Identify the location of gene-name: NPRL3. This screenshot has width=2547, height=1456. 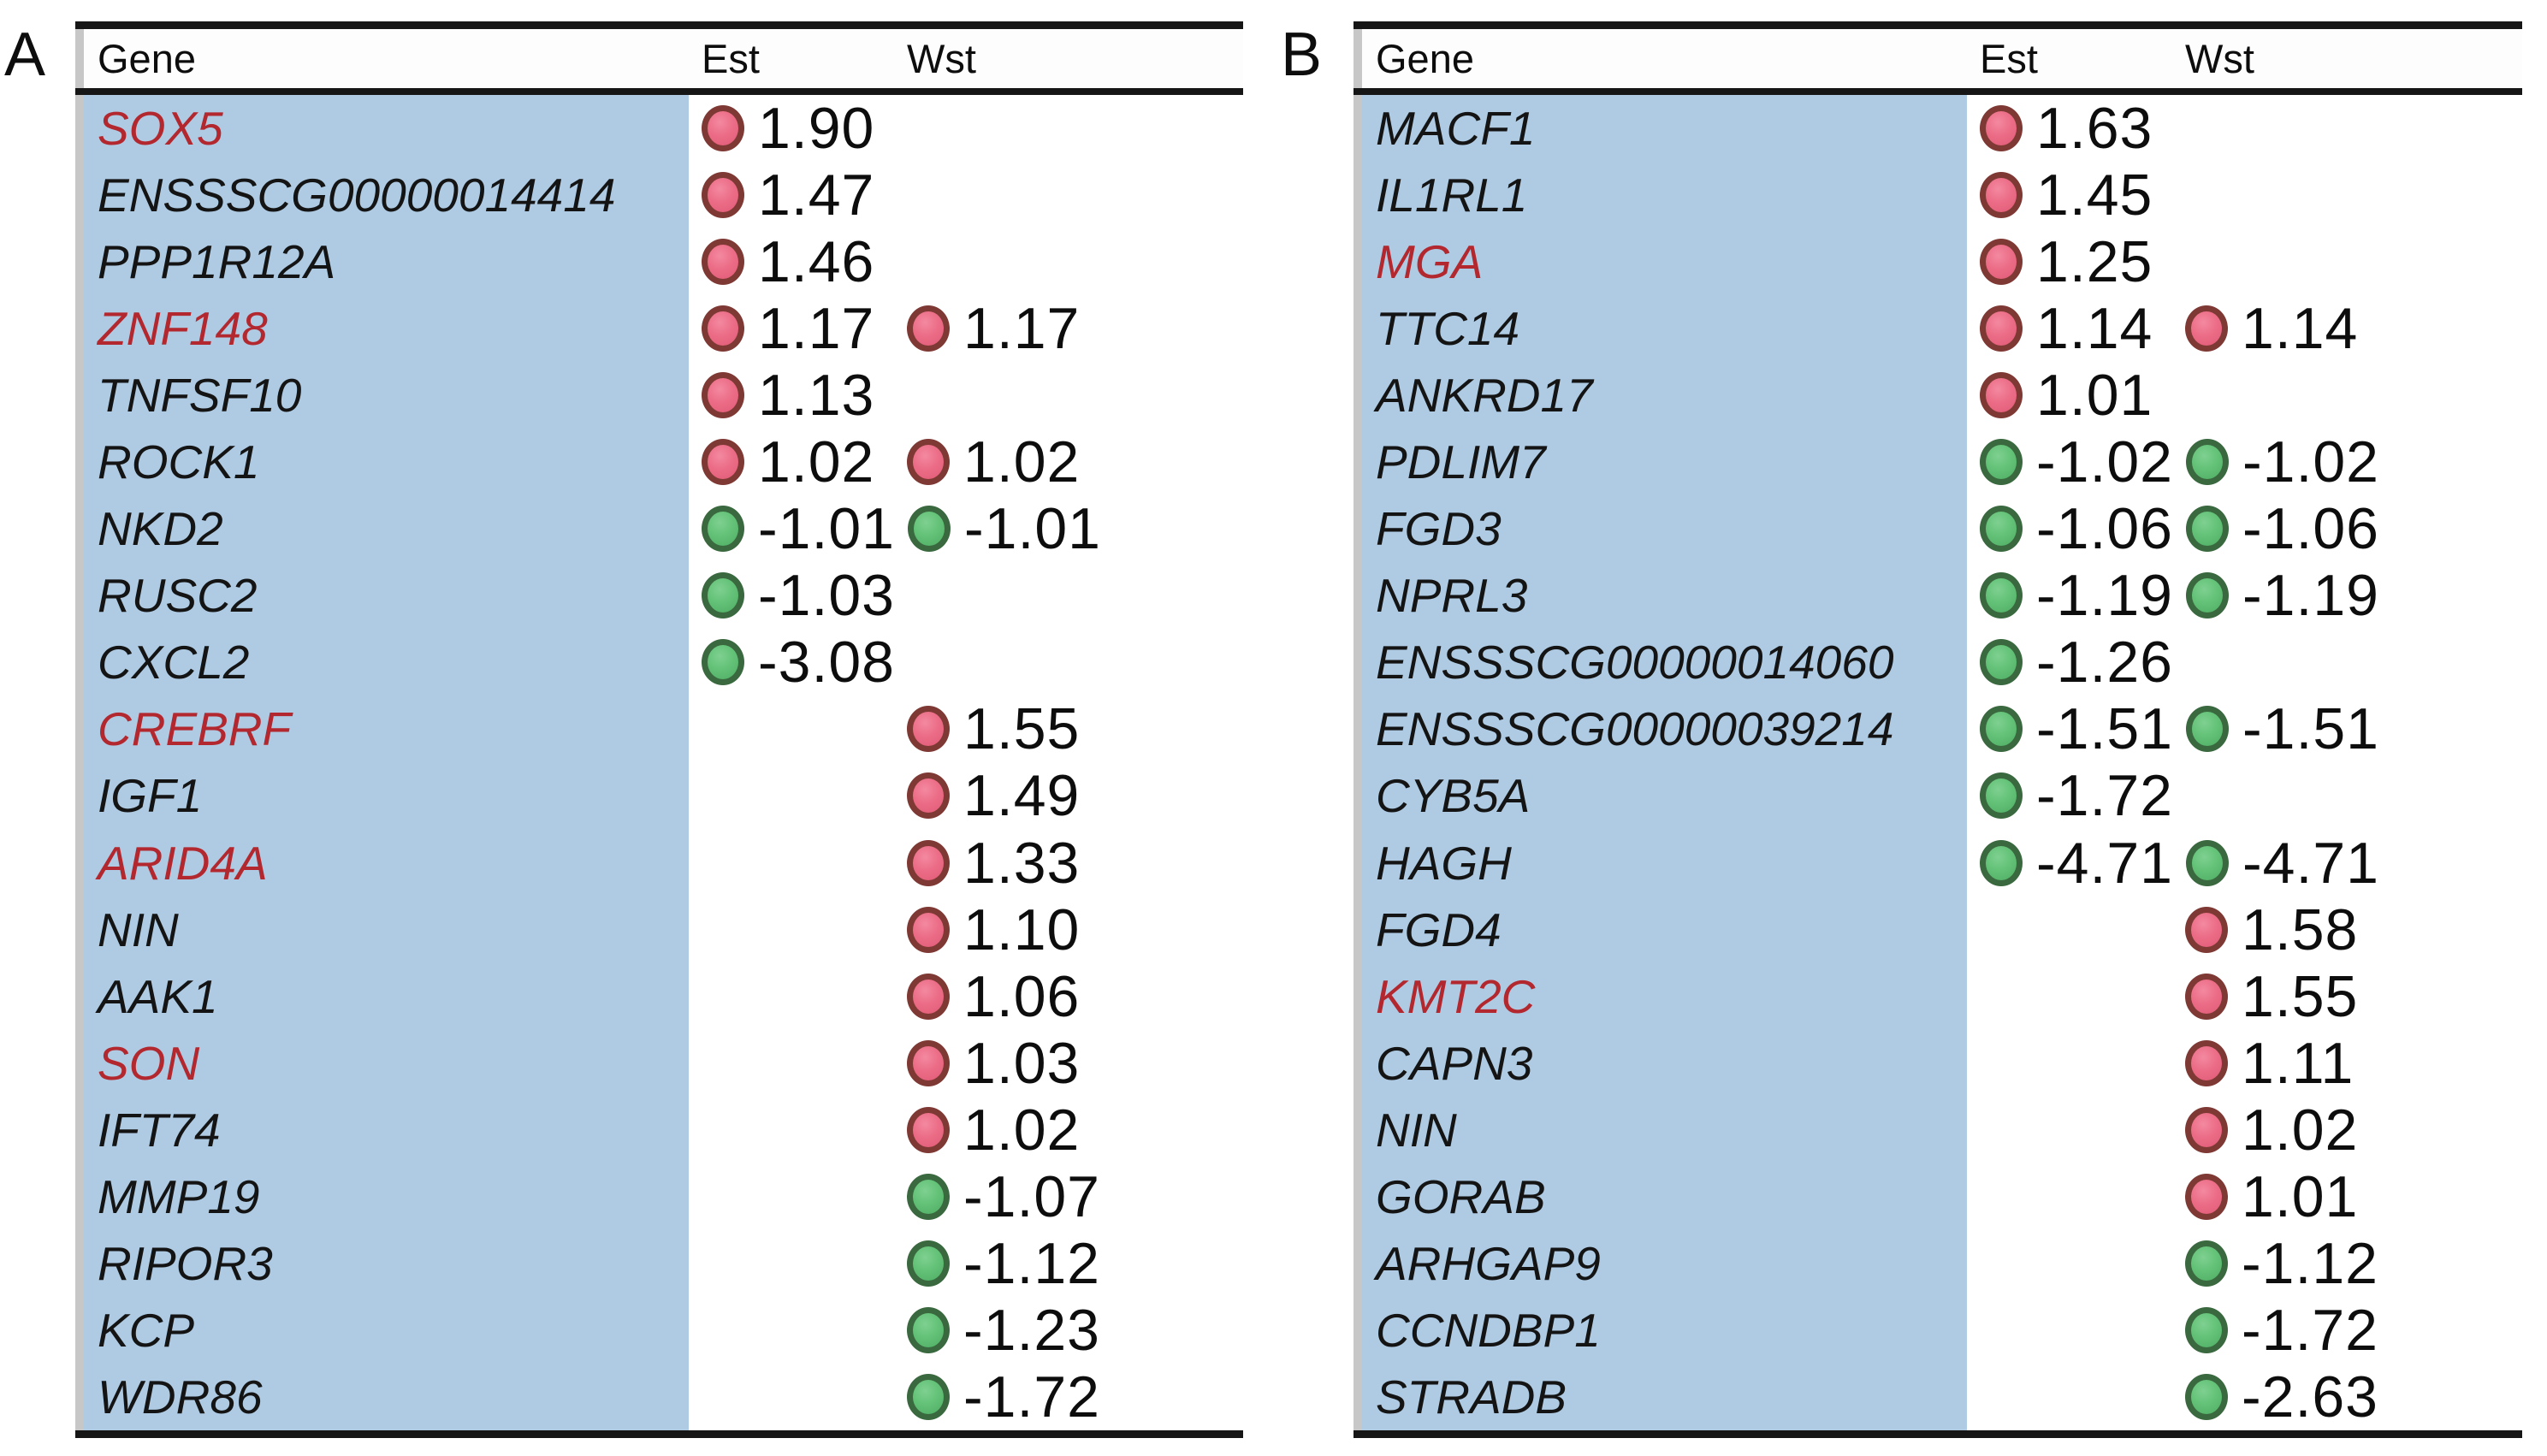
(1664, 596).